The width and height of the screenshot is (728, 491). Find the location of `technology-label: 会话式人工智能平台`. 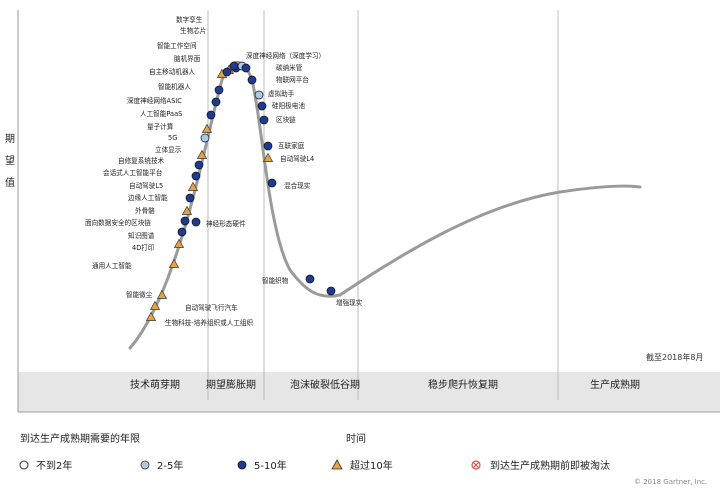

technology-label: 会话式人工智能平台 is located at coordinates (133, 172).